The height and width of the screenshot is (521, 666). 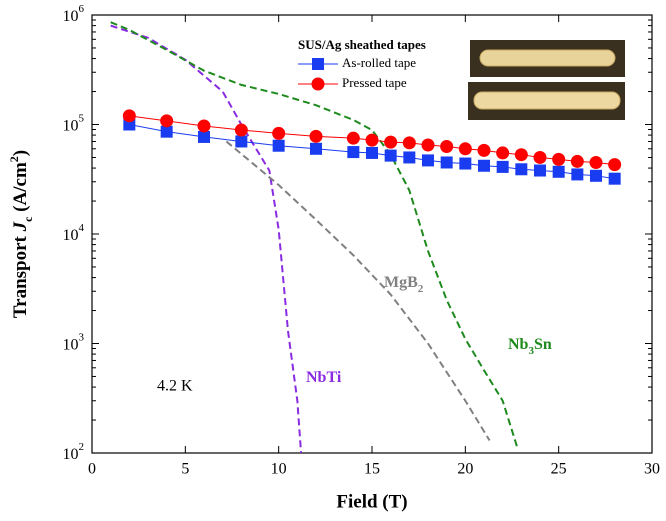 I want to click on x-tick-label: 15, so click(x=372, y=469).